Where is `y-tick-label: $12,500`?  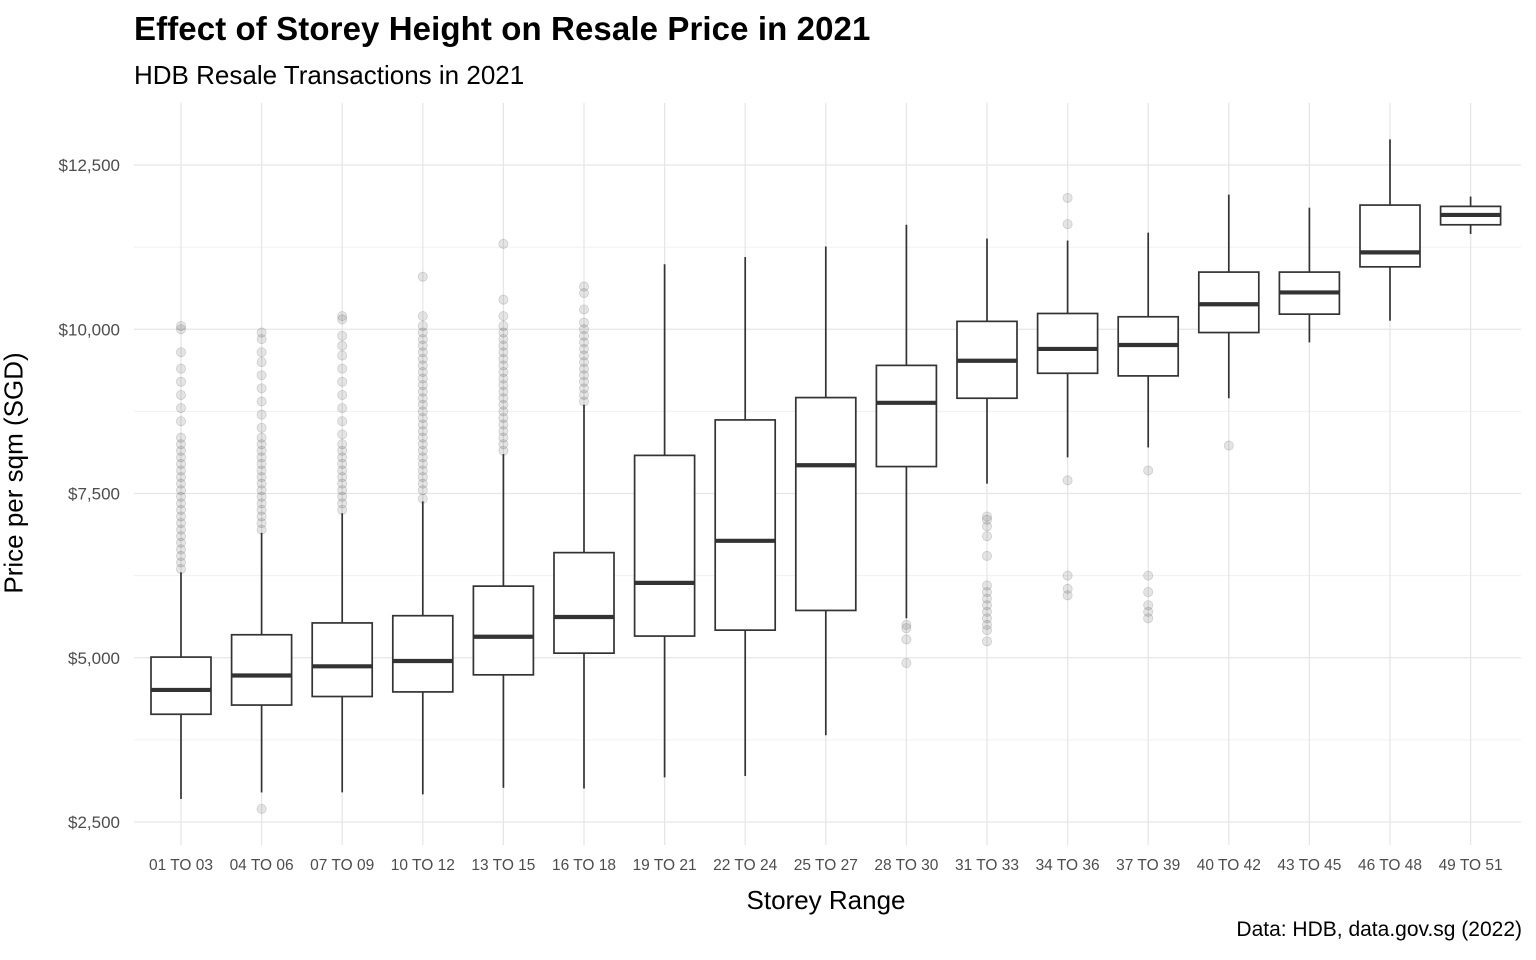 y-tick-label: $12,500 is located at coordinates (89, 165).